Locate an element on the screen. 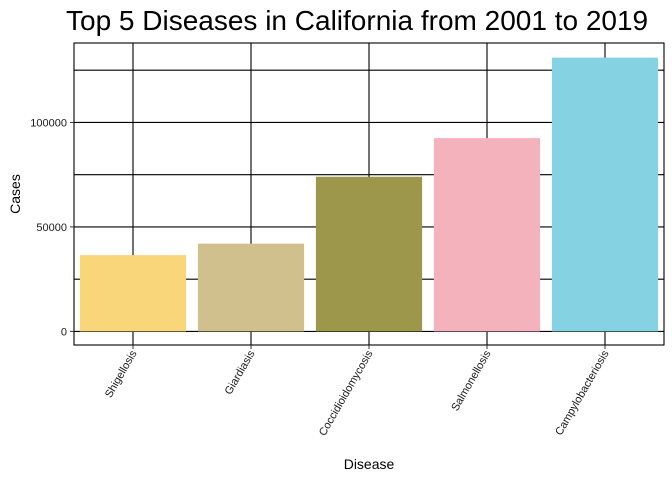 Image resolution: width=672 pixels, height=480 pixels. bar-campylobacteriosis is located at coordinates (605, 194).